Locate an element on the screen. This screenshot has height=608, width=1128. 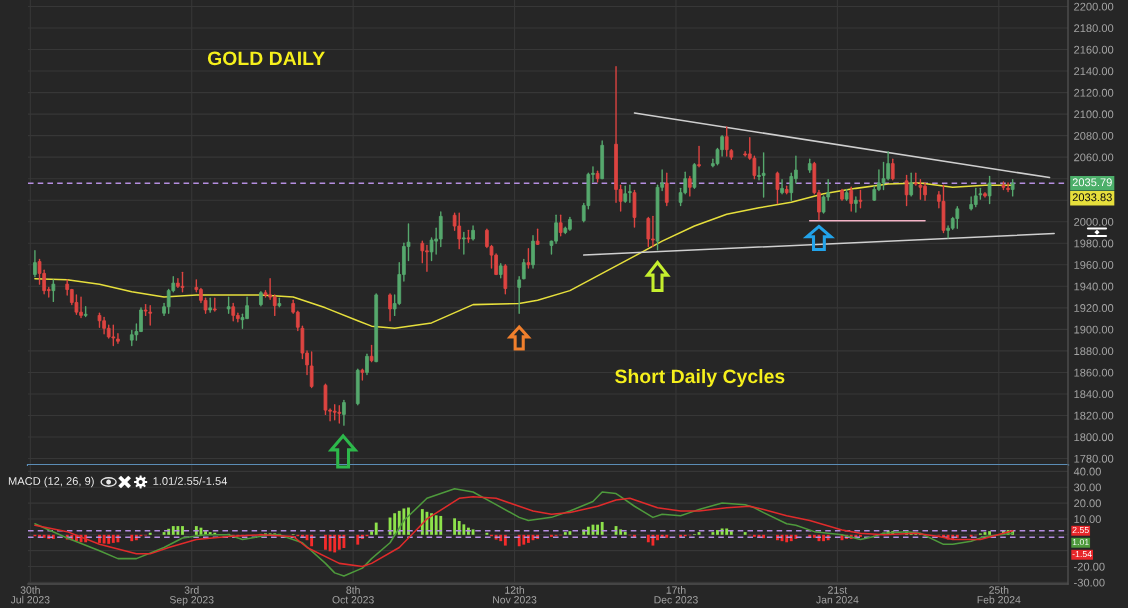
y-tick-label: 40.00 is located at coordinates (1087, 471).